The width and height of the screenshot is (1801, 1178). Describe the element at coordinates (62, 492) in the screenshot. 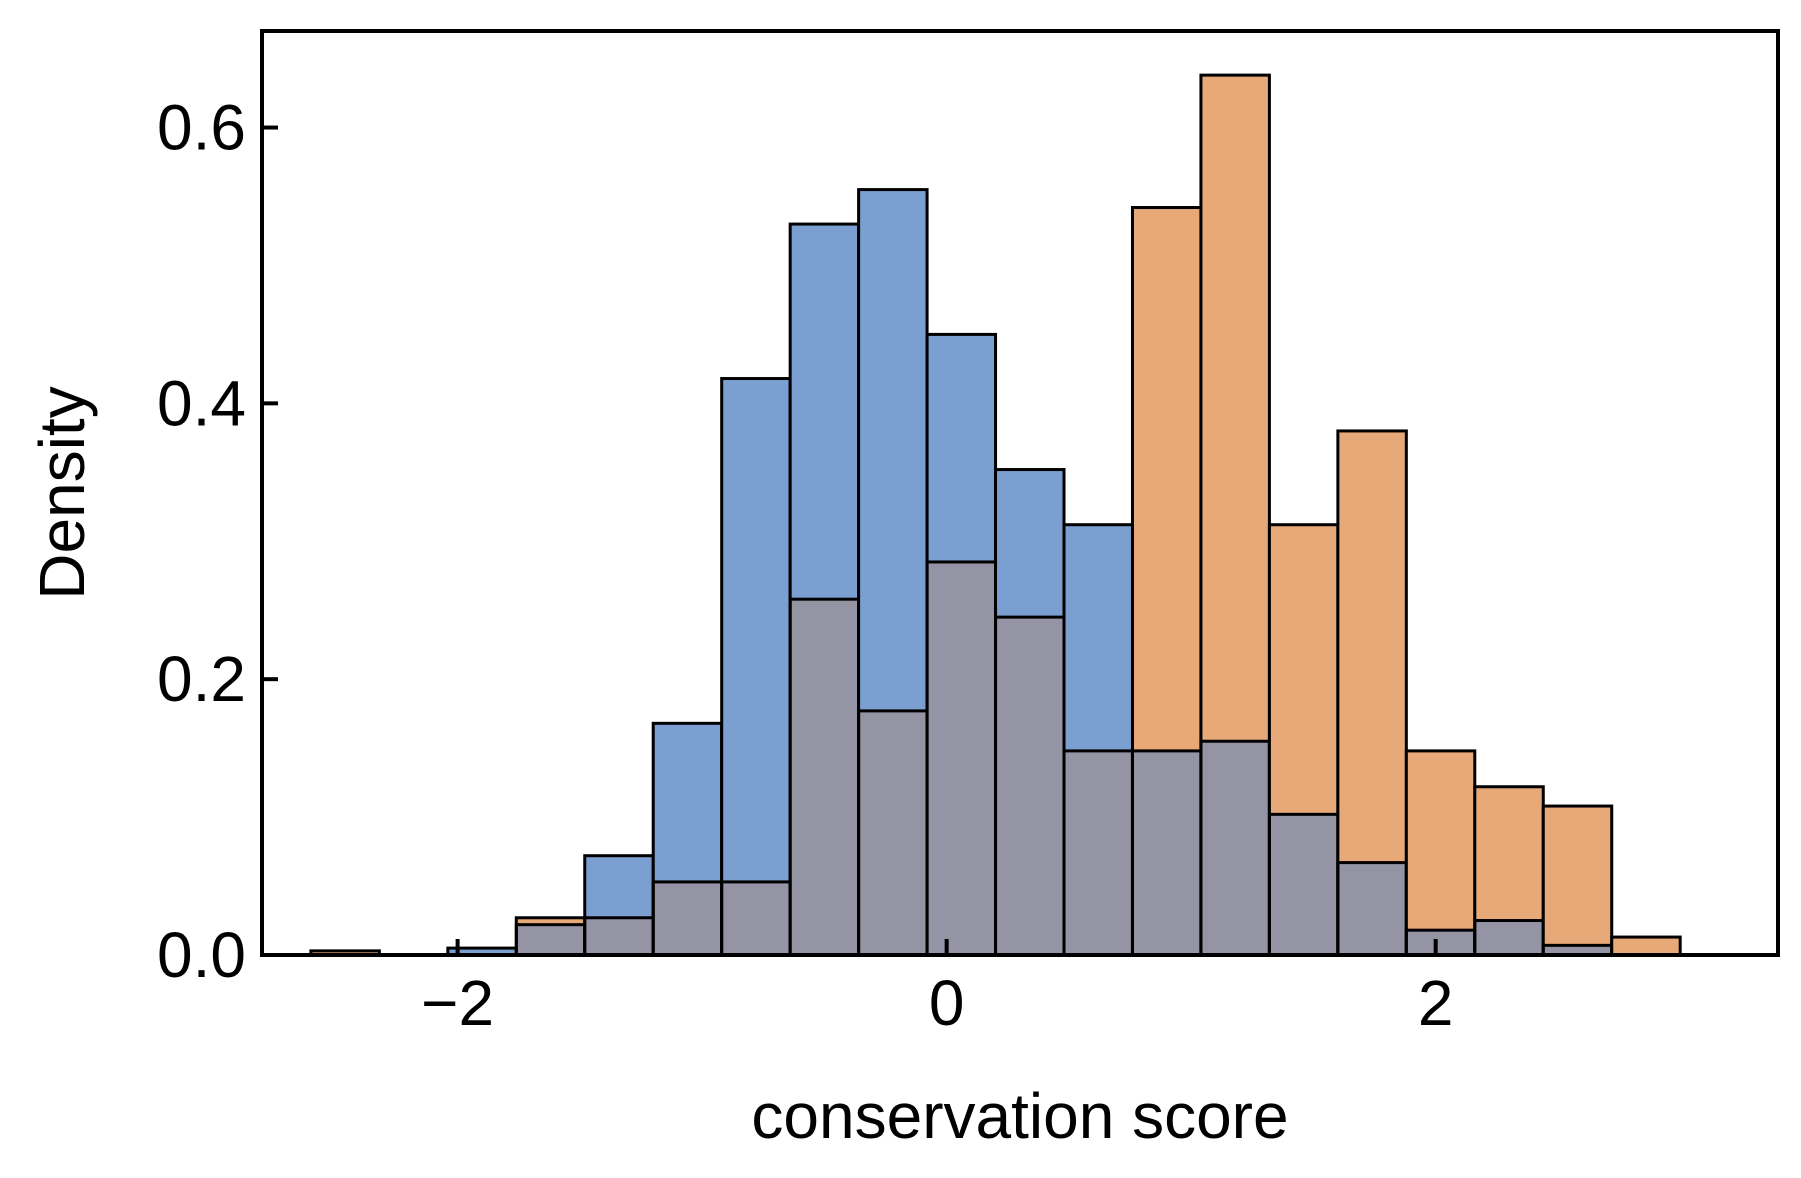

I see `y-axis-label: Density` at that location.